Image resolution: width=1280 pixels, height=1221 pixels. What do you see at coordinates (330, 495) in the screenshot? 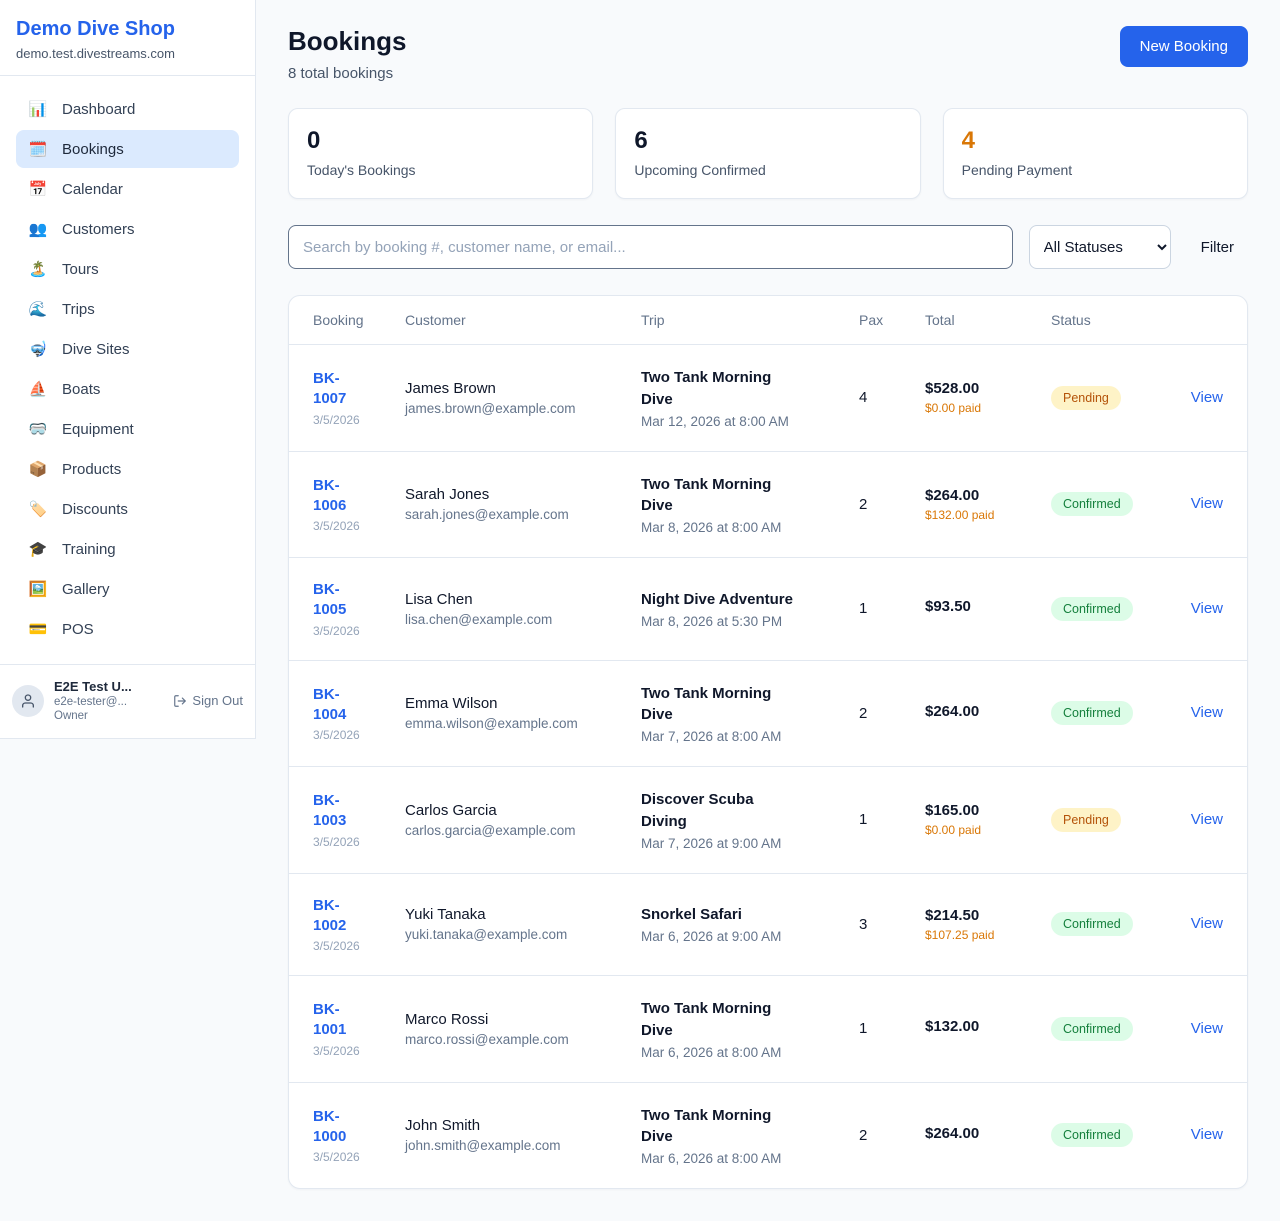
I see `booking-id-link: BK-1006` at bounding box center [330, 495].